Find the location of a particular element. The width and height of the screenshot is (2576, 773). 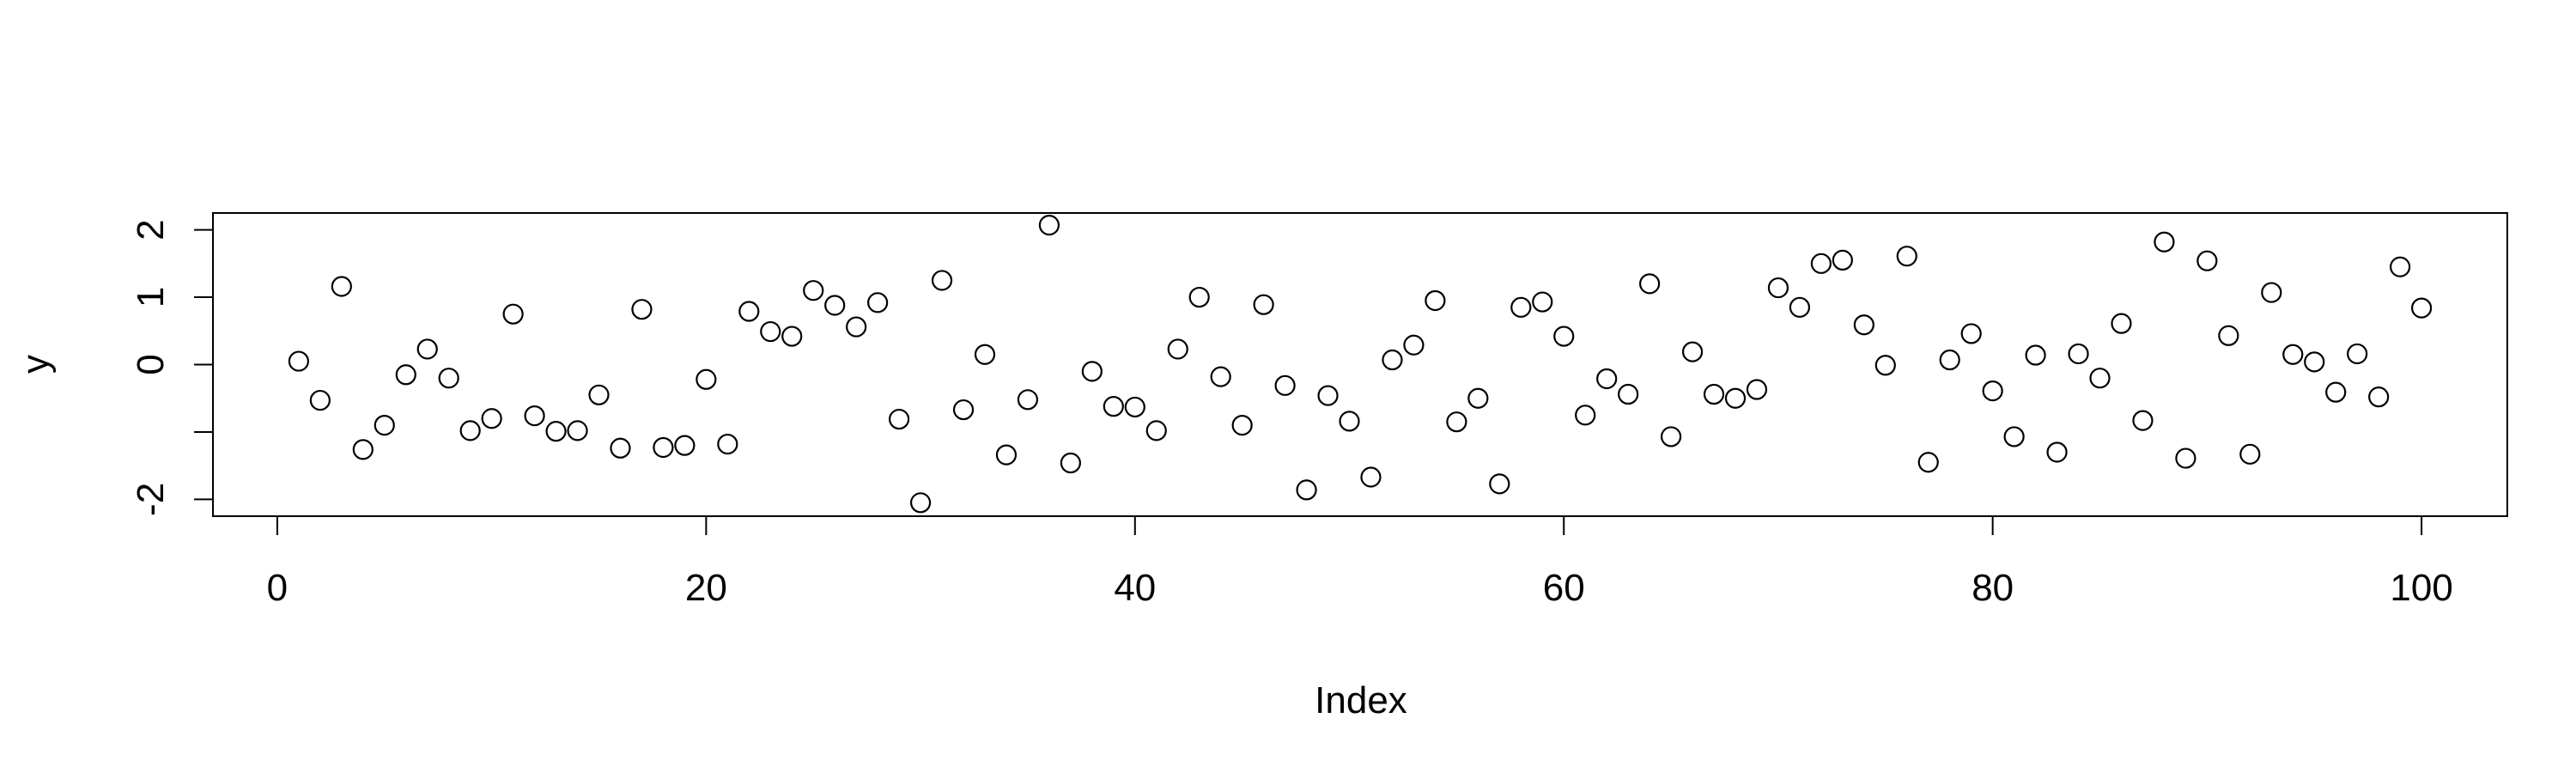

y-tick-label: 1 is located at coordinates (151, 297).